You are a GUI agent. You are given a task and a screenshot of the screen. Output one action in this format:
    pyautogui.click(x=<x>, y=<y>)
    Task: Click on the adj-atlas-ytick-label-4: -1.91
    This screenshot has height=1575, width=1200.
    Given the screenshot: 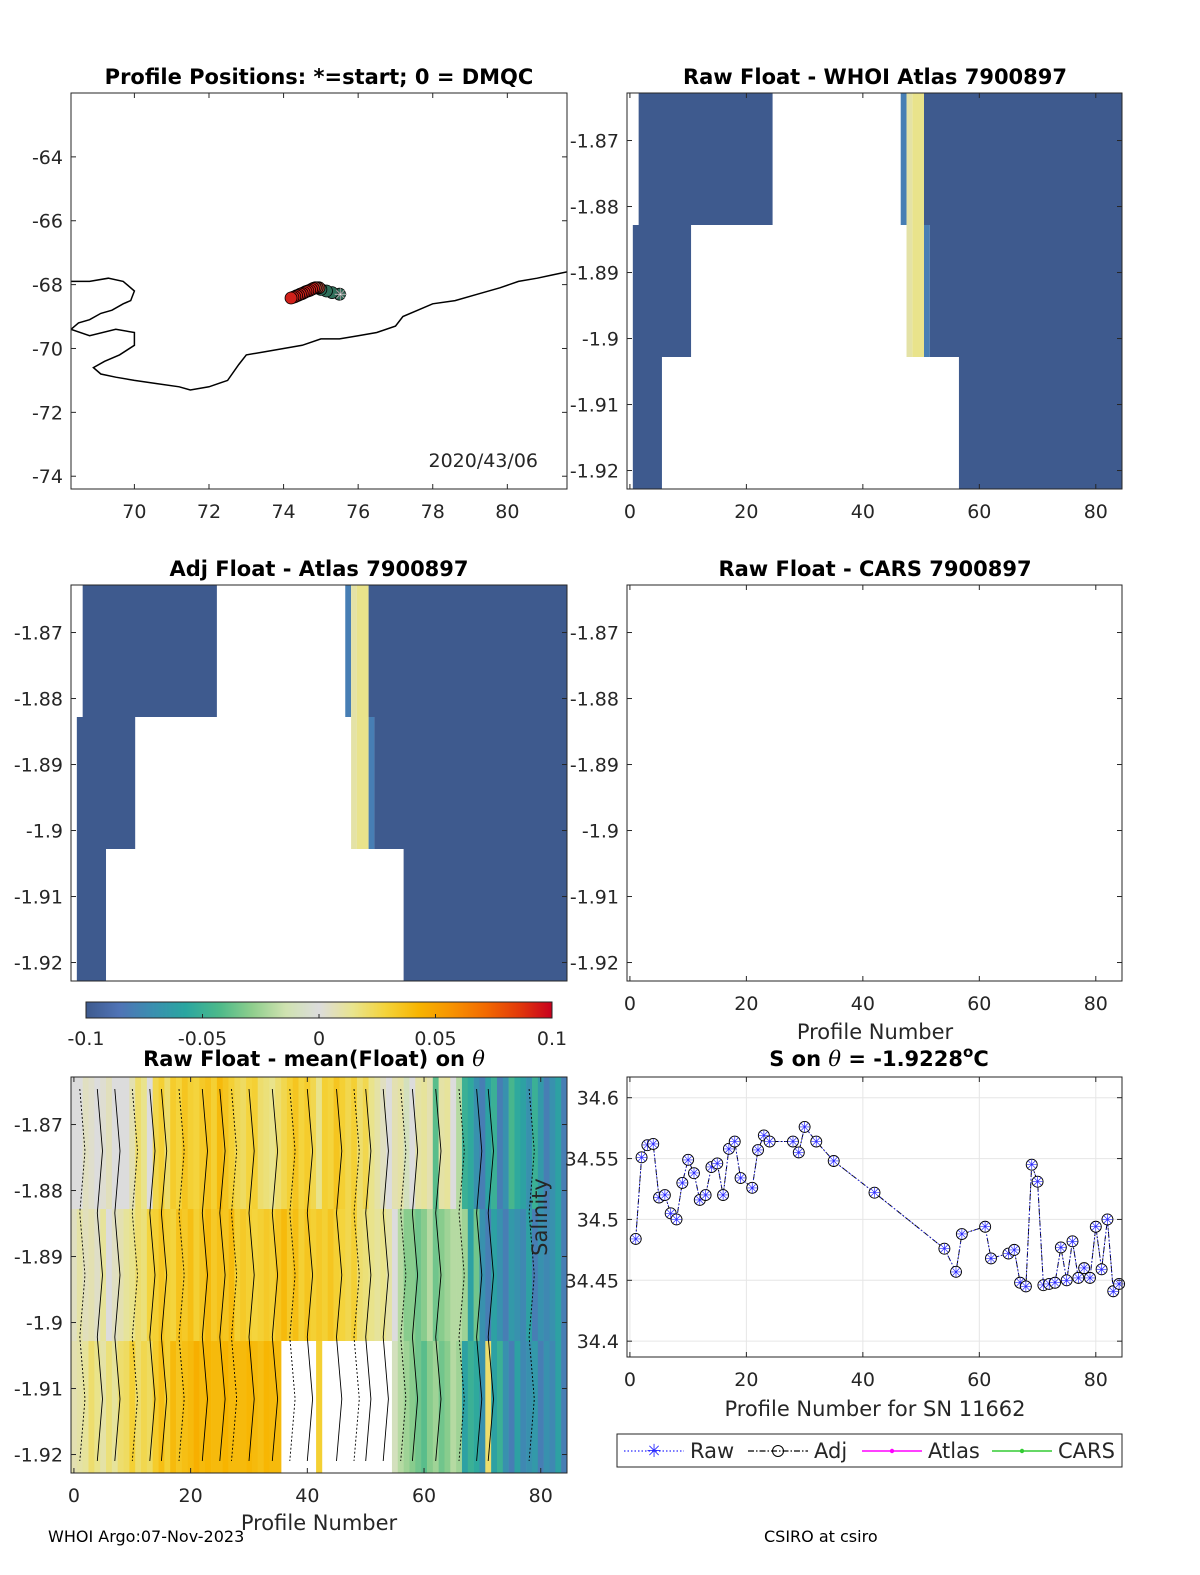 What is the action you would take?
    pyautogui.click(x=38, y=898)
    